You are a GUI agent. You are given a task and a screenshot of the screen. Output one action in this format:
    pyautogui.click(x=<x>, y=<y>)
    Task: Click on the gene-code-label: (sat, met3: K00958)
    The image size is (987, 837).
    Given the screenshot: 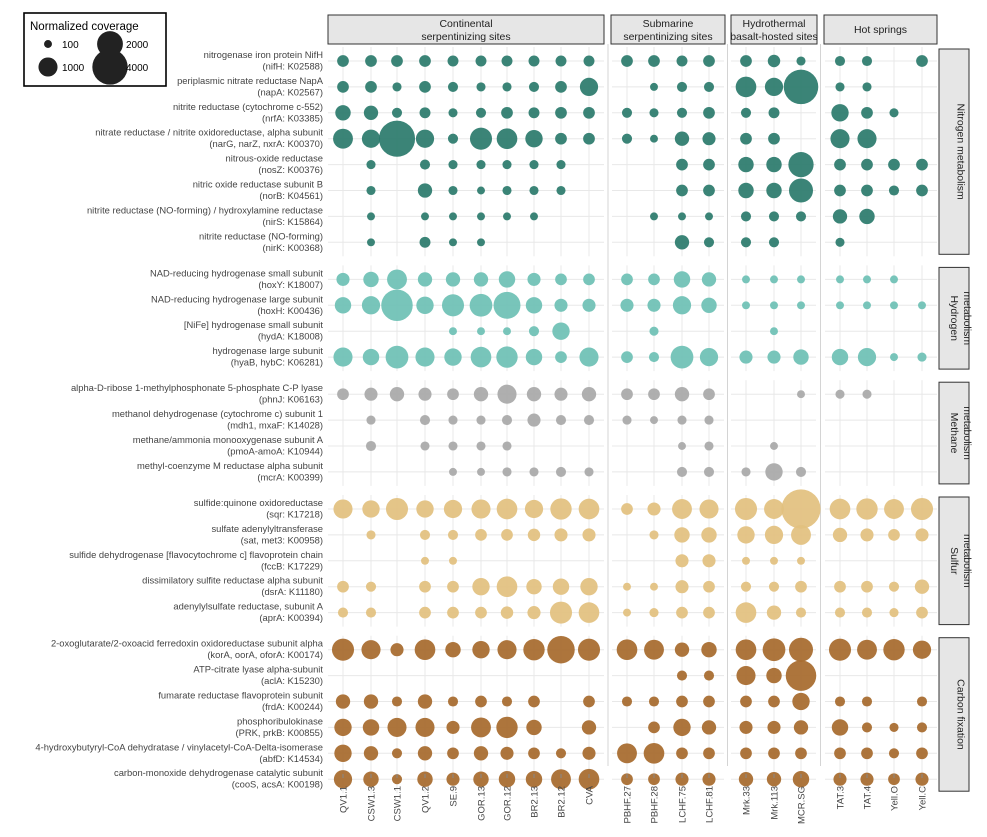 What is the action you would take?
    pyautogui.click(x=282, y=539)
    